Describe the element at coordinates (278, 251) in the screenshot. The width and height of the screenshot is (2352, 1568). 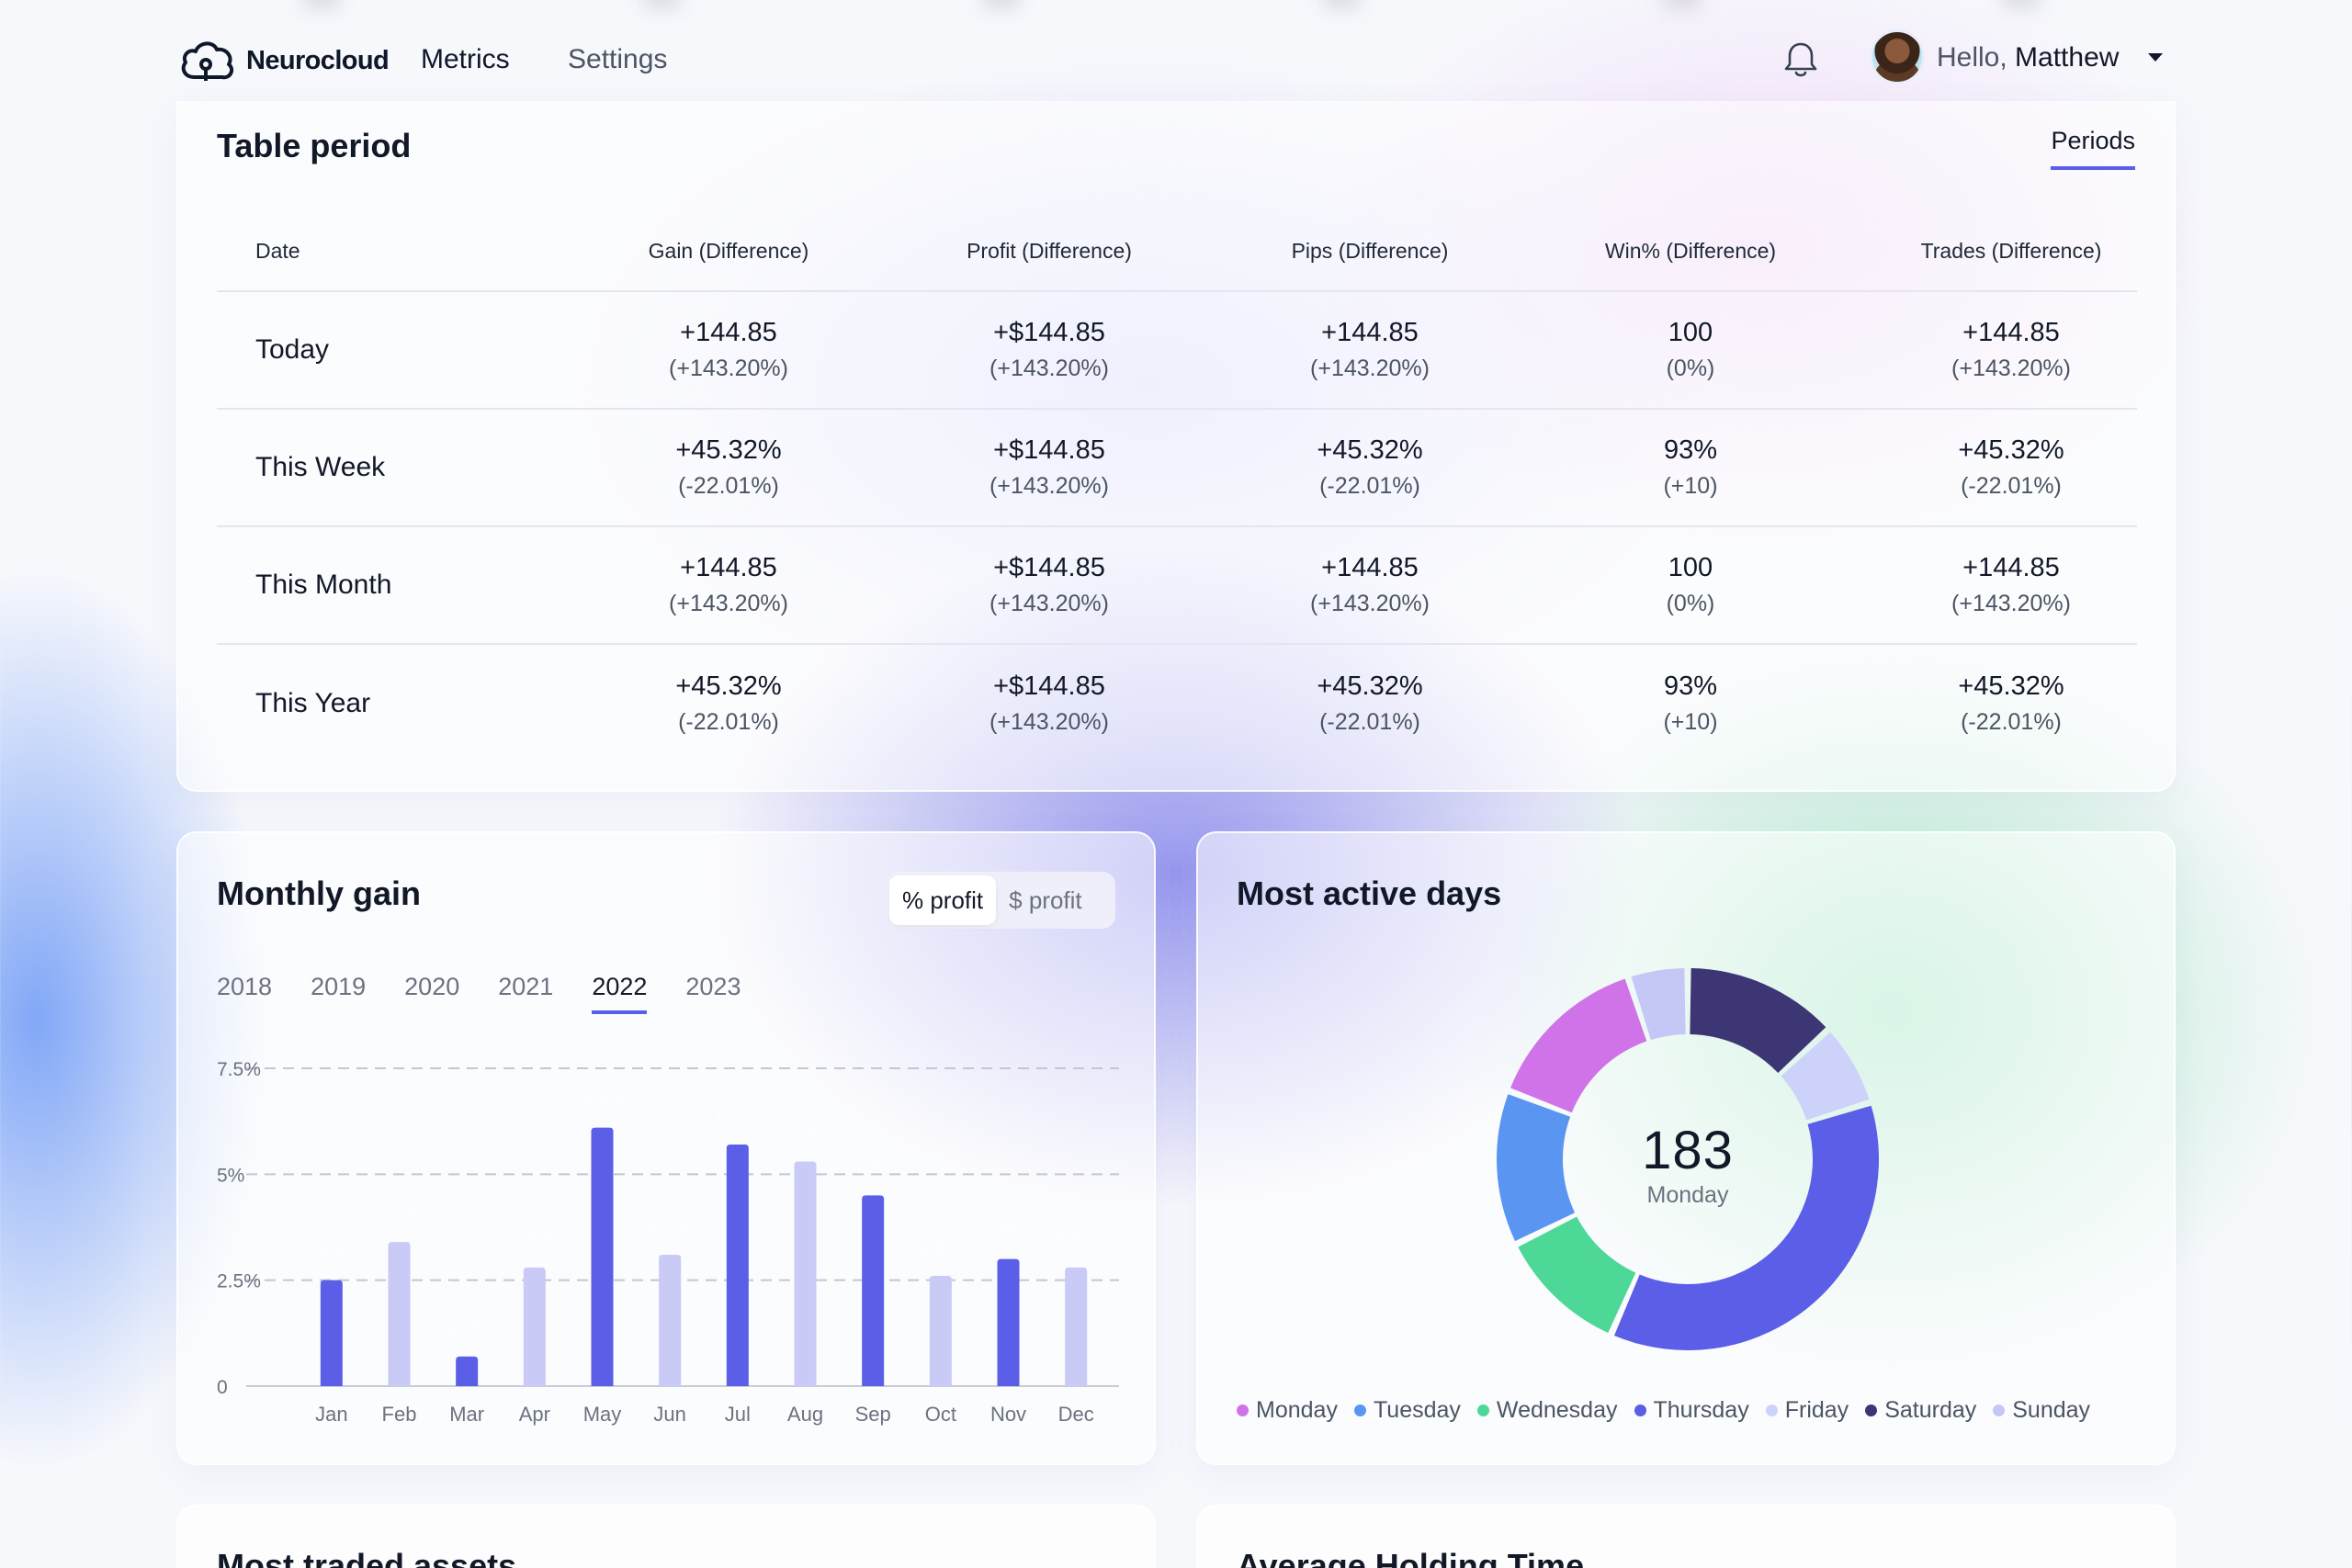
I see `column-header: Date` at that location.